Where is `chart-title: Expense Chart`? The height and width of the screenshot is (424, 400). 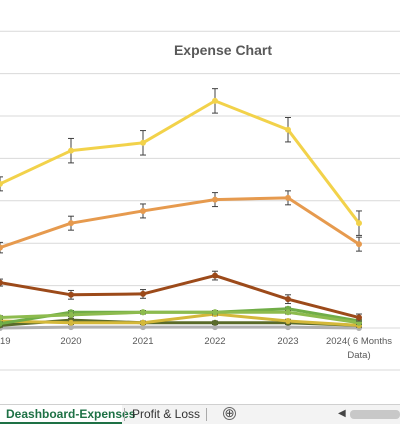
chart-title: Expense Chart is located at coordinates (223, 50).